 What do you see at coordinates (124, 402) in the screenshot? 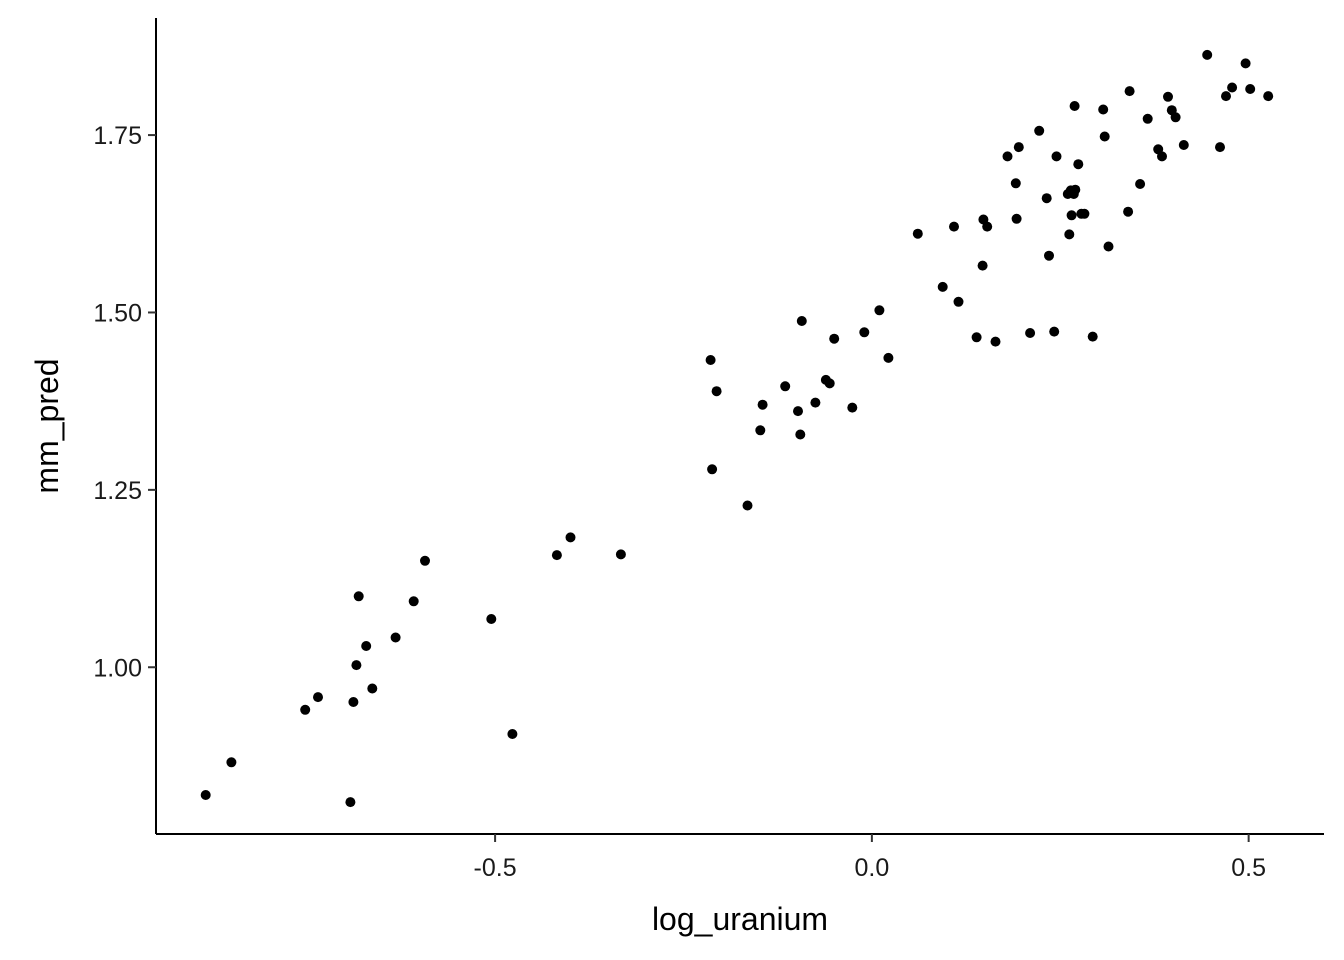
I see `y-axis-ticks: 1.00 1.25 1.50 1.75` at bounding box center [124, 402].